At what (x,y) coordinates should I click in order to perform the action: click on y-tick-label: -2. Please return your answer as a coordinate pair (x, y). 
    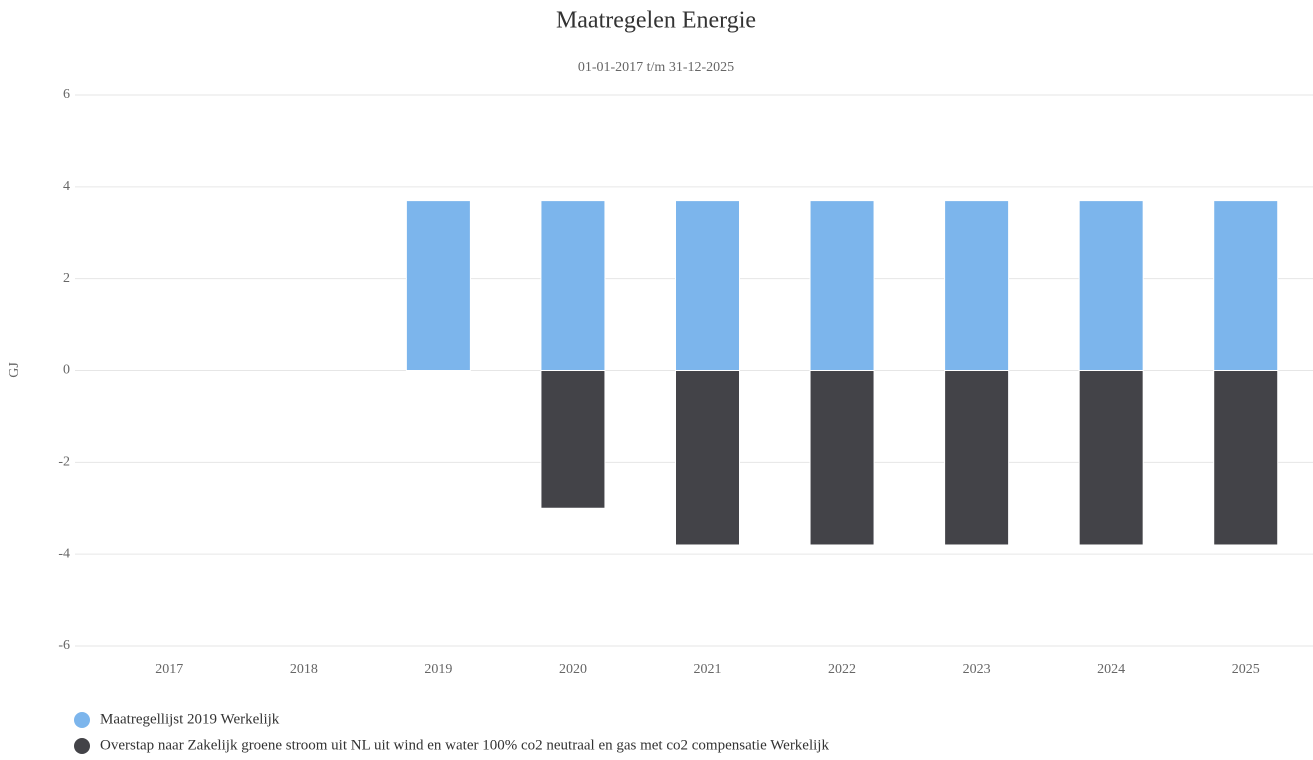
    Looking at the image, I should click on (64, 462).